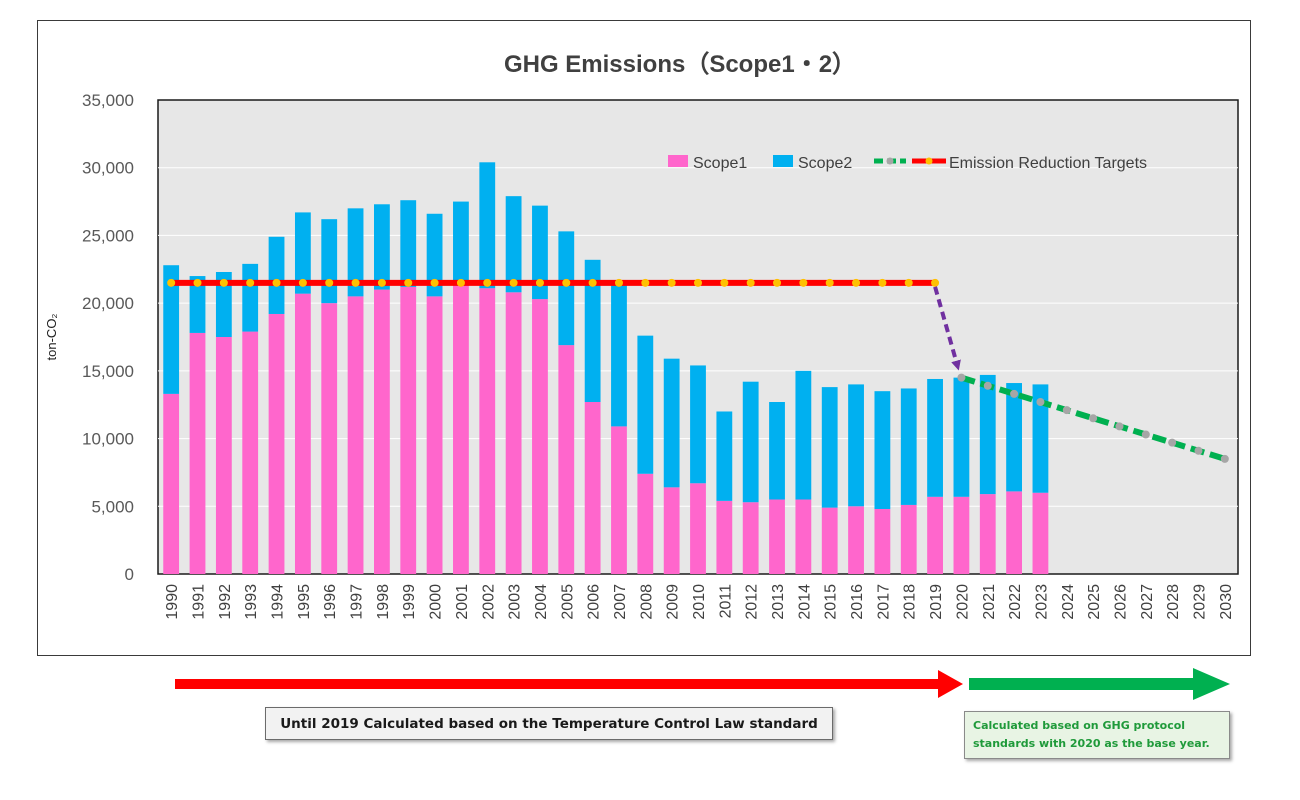 The height and width of the screenshot is (800, 1300). I want to click on legend-label-scope2: Scope2, so click(825, 163).